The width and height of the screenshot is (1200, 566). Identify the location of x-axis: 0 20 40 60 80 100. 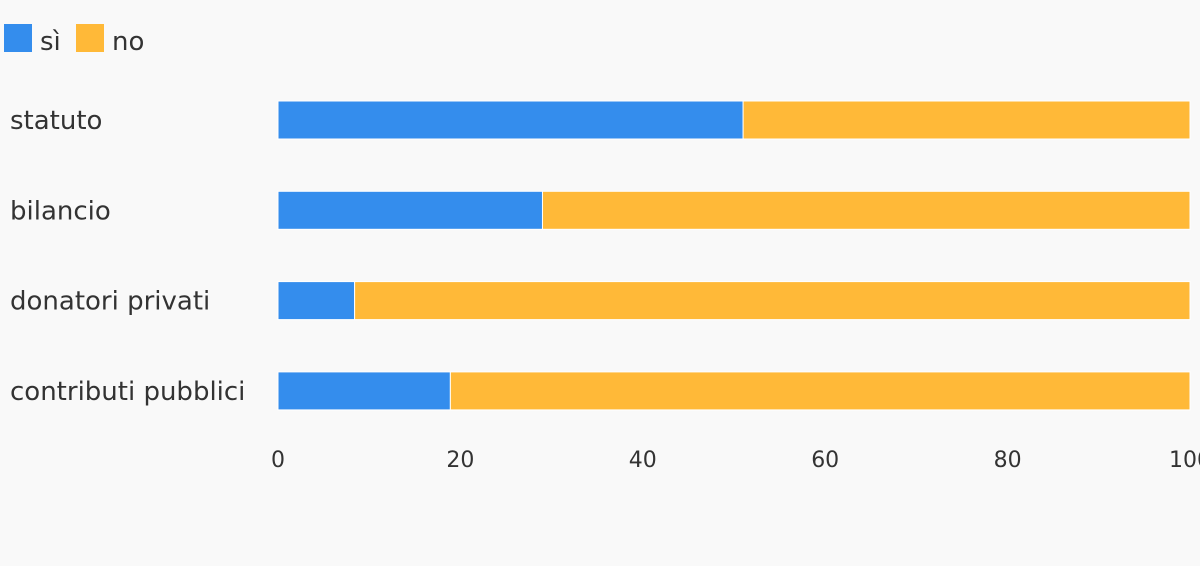
(735, 460).